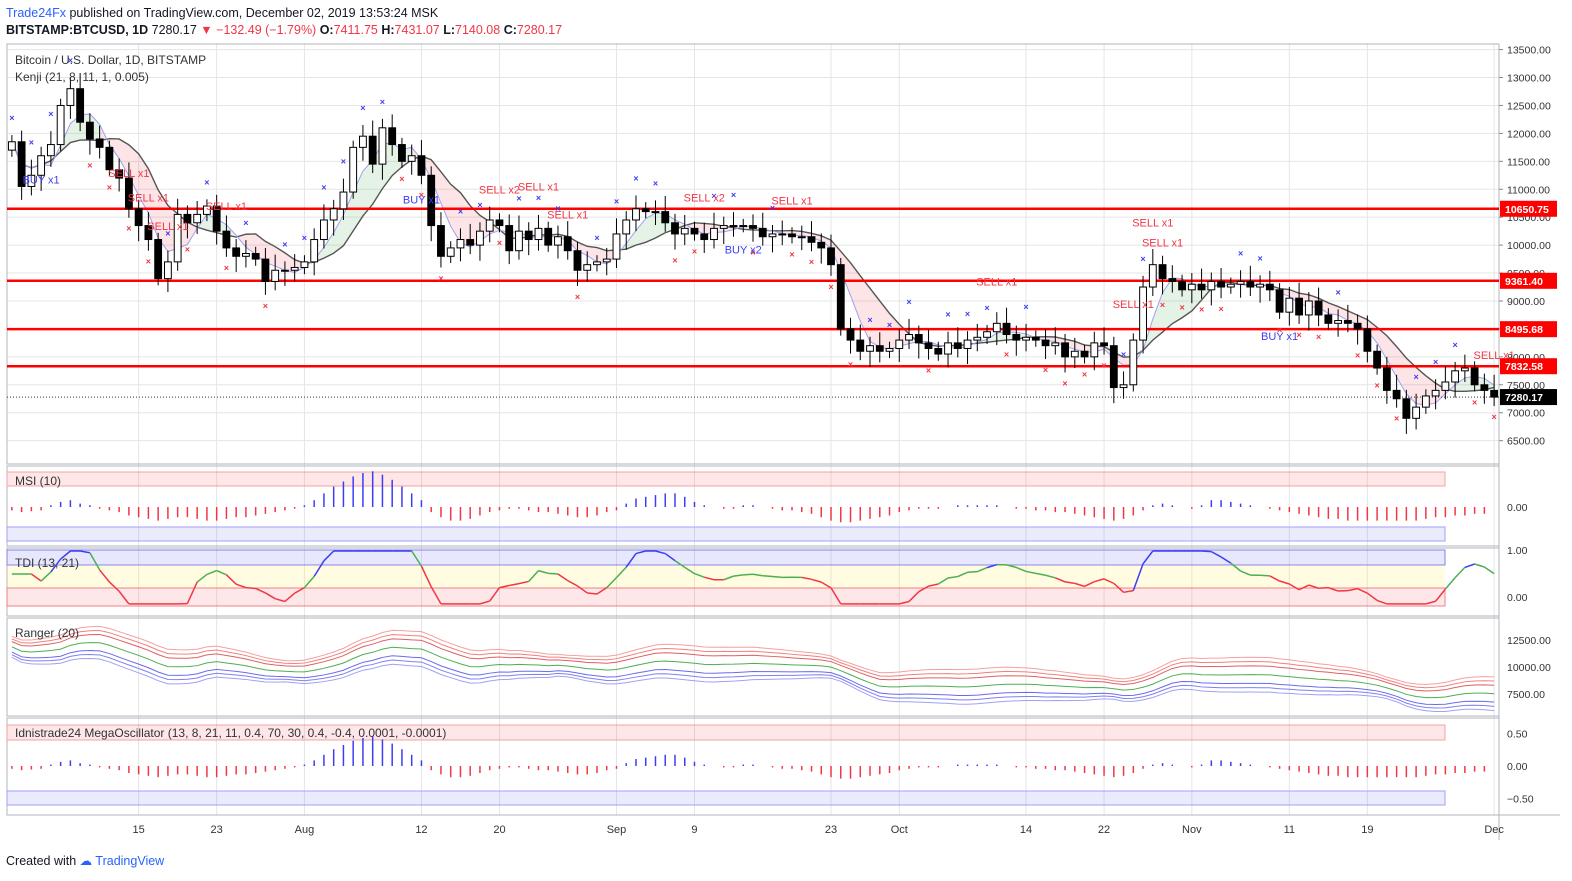 This screenshot has height=881, width=1572. What do you see at coordinates (1517, 735) in the screenshot?
I see `mega-tick-label: 0.50` at bounding box center [1517, 735].